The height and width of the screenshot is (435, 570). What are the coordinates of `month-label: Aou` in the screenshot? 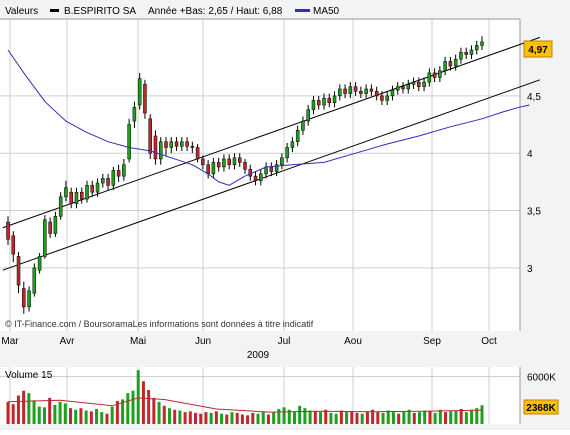 It's located at (353, 341).